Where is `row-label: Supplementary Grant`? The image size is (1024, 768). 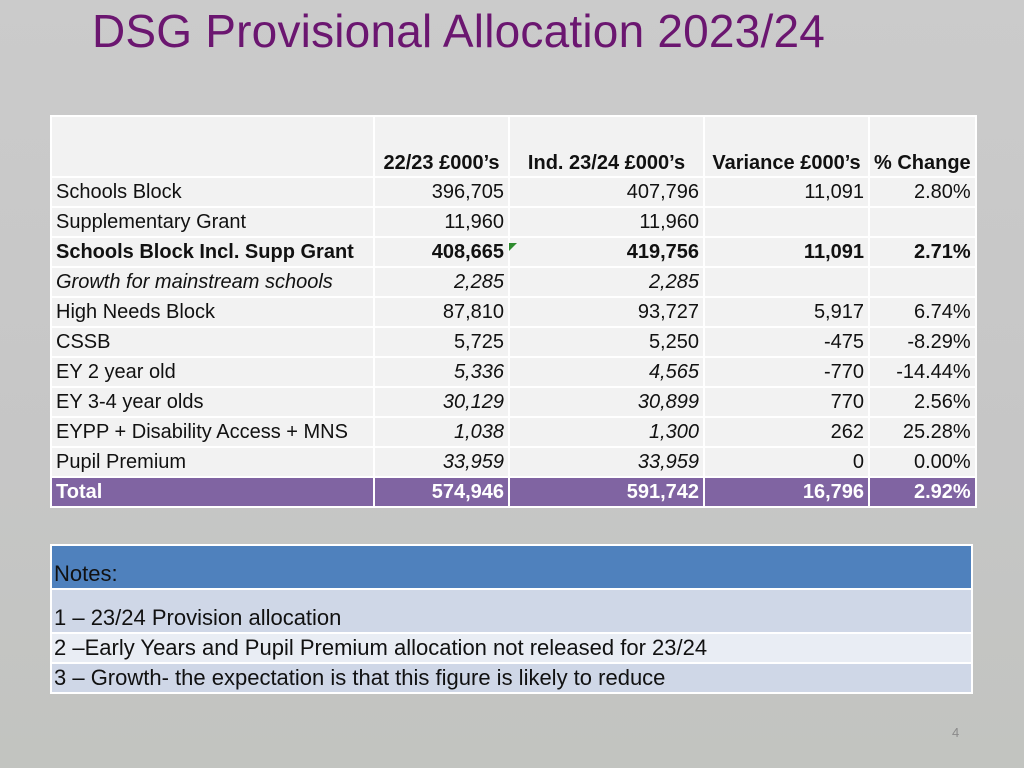
row-label: Supplementary Grant is located at coordinates (212, 222).